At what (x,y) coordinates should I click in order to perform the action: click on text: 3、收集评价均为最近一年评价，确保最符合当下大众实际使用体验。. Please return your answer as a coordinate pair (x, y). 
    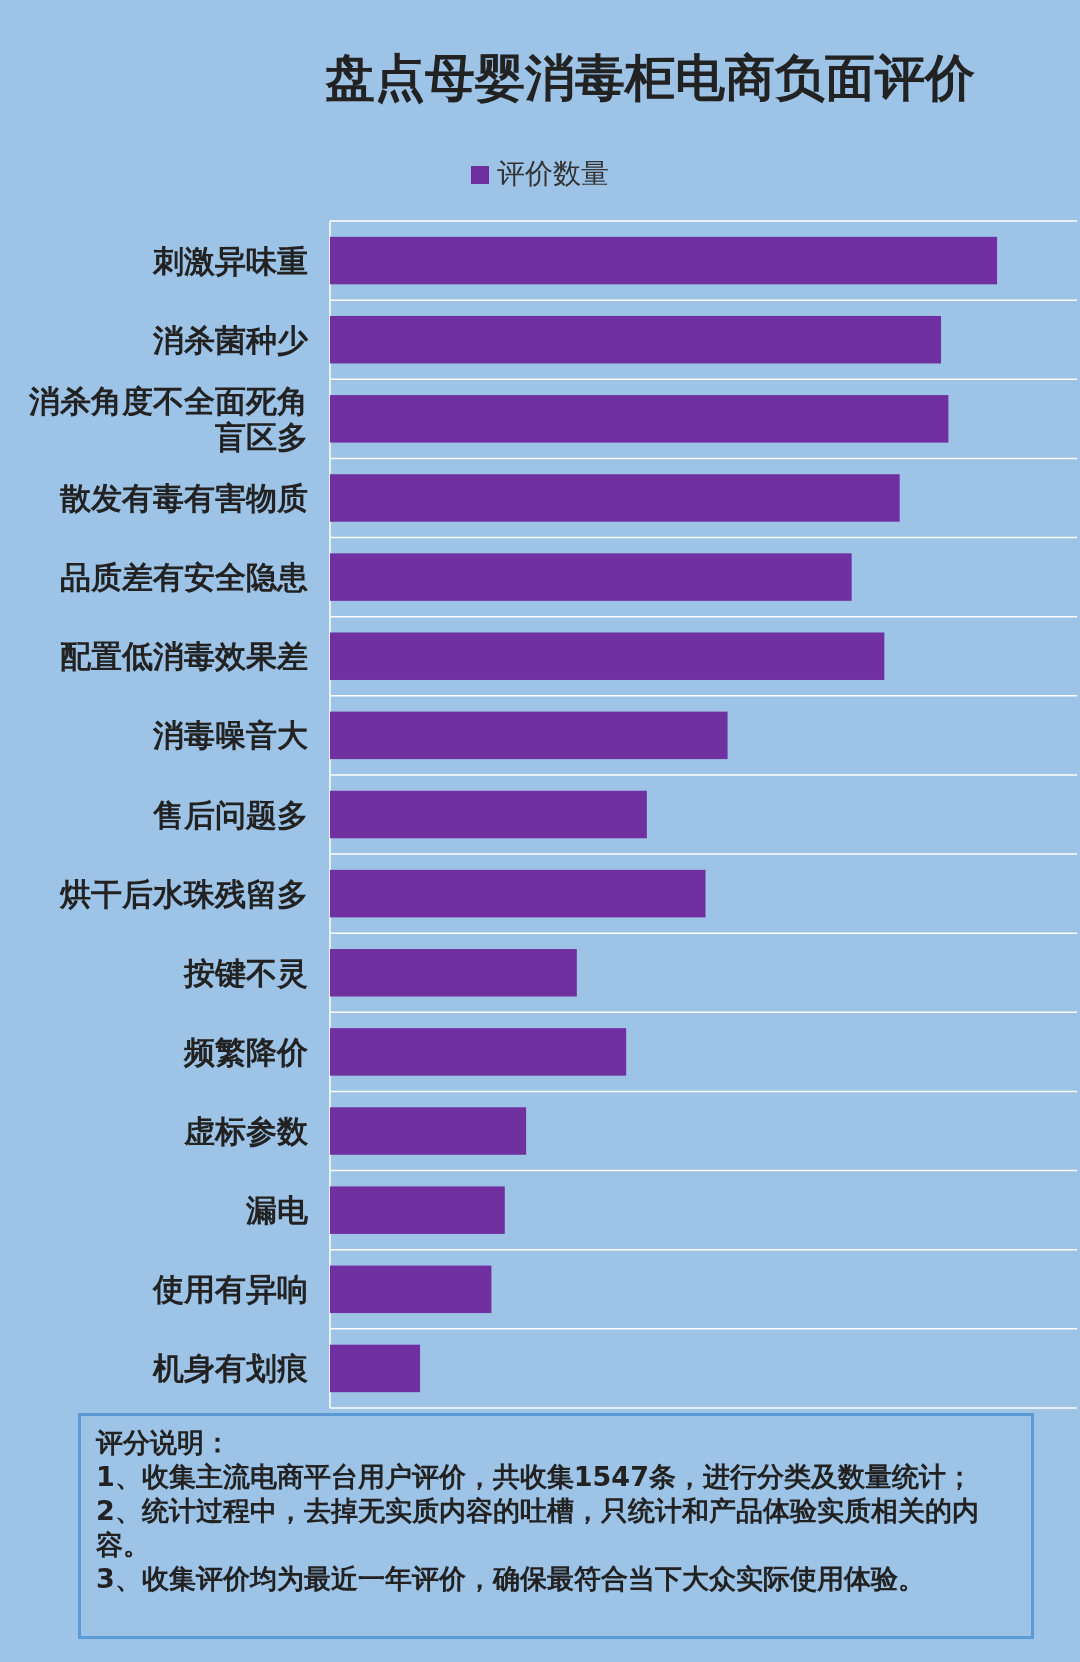
    Looking at the image, I should click on (511, 1579).